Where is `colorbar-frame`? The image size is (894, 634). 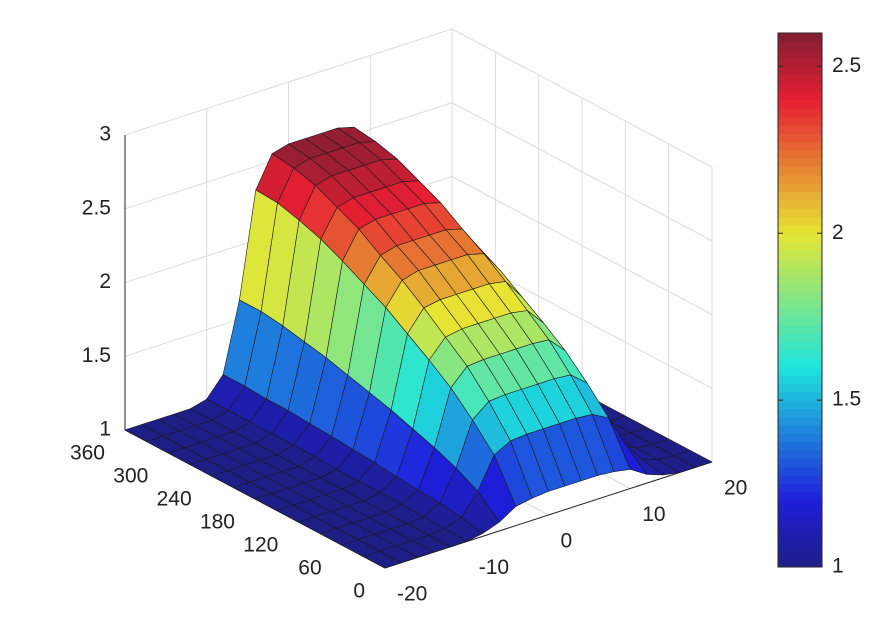 colorbar-frame is located at coordinates (800, 300).